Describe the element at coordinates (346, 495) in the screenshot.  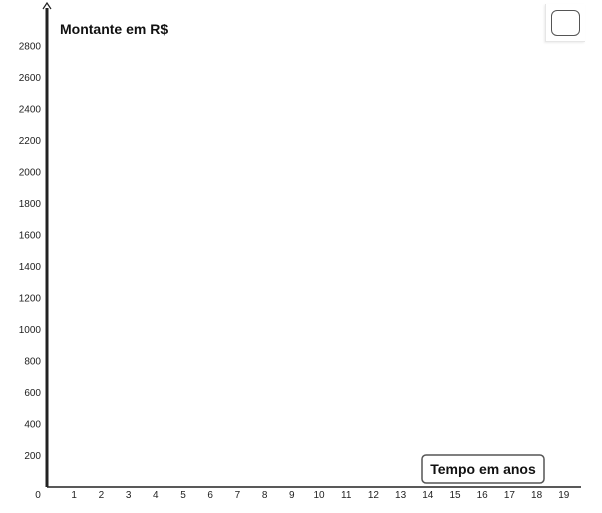
I see `x-tick-label: 11` at that location.